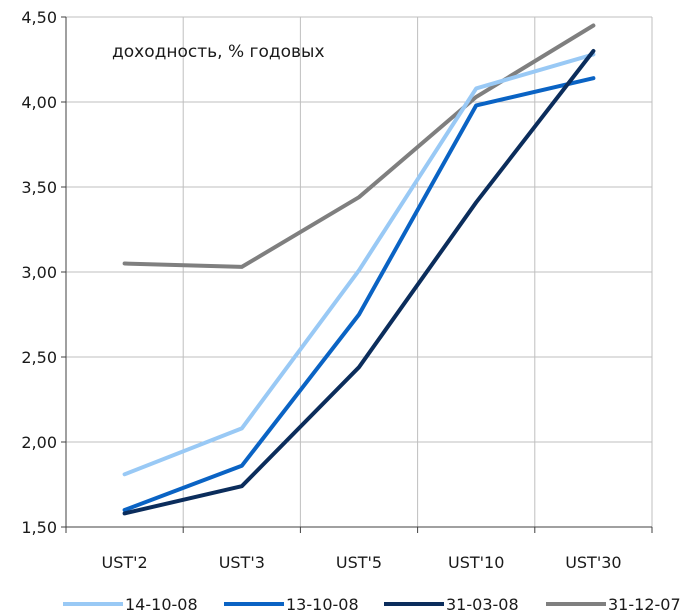 This screenshot has height=616, width=689. I want to click on x-tick-labels: UST'2 UST'3 UST'5 UST'10 UST'30, so click(361, 562).